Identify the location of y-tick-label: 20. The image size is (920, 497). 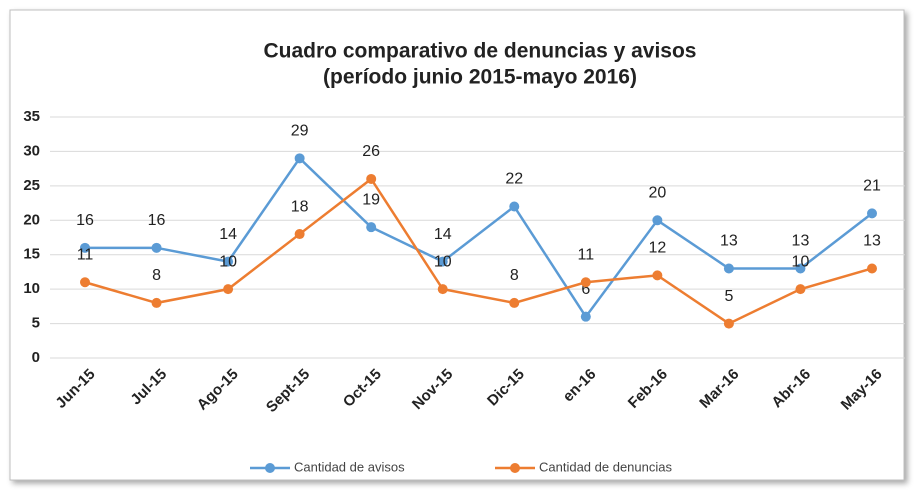
(31, 219).